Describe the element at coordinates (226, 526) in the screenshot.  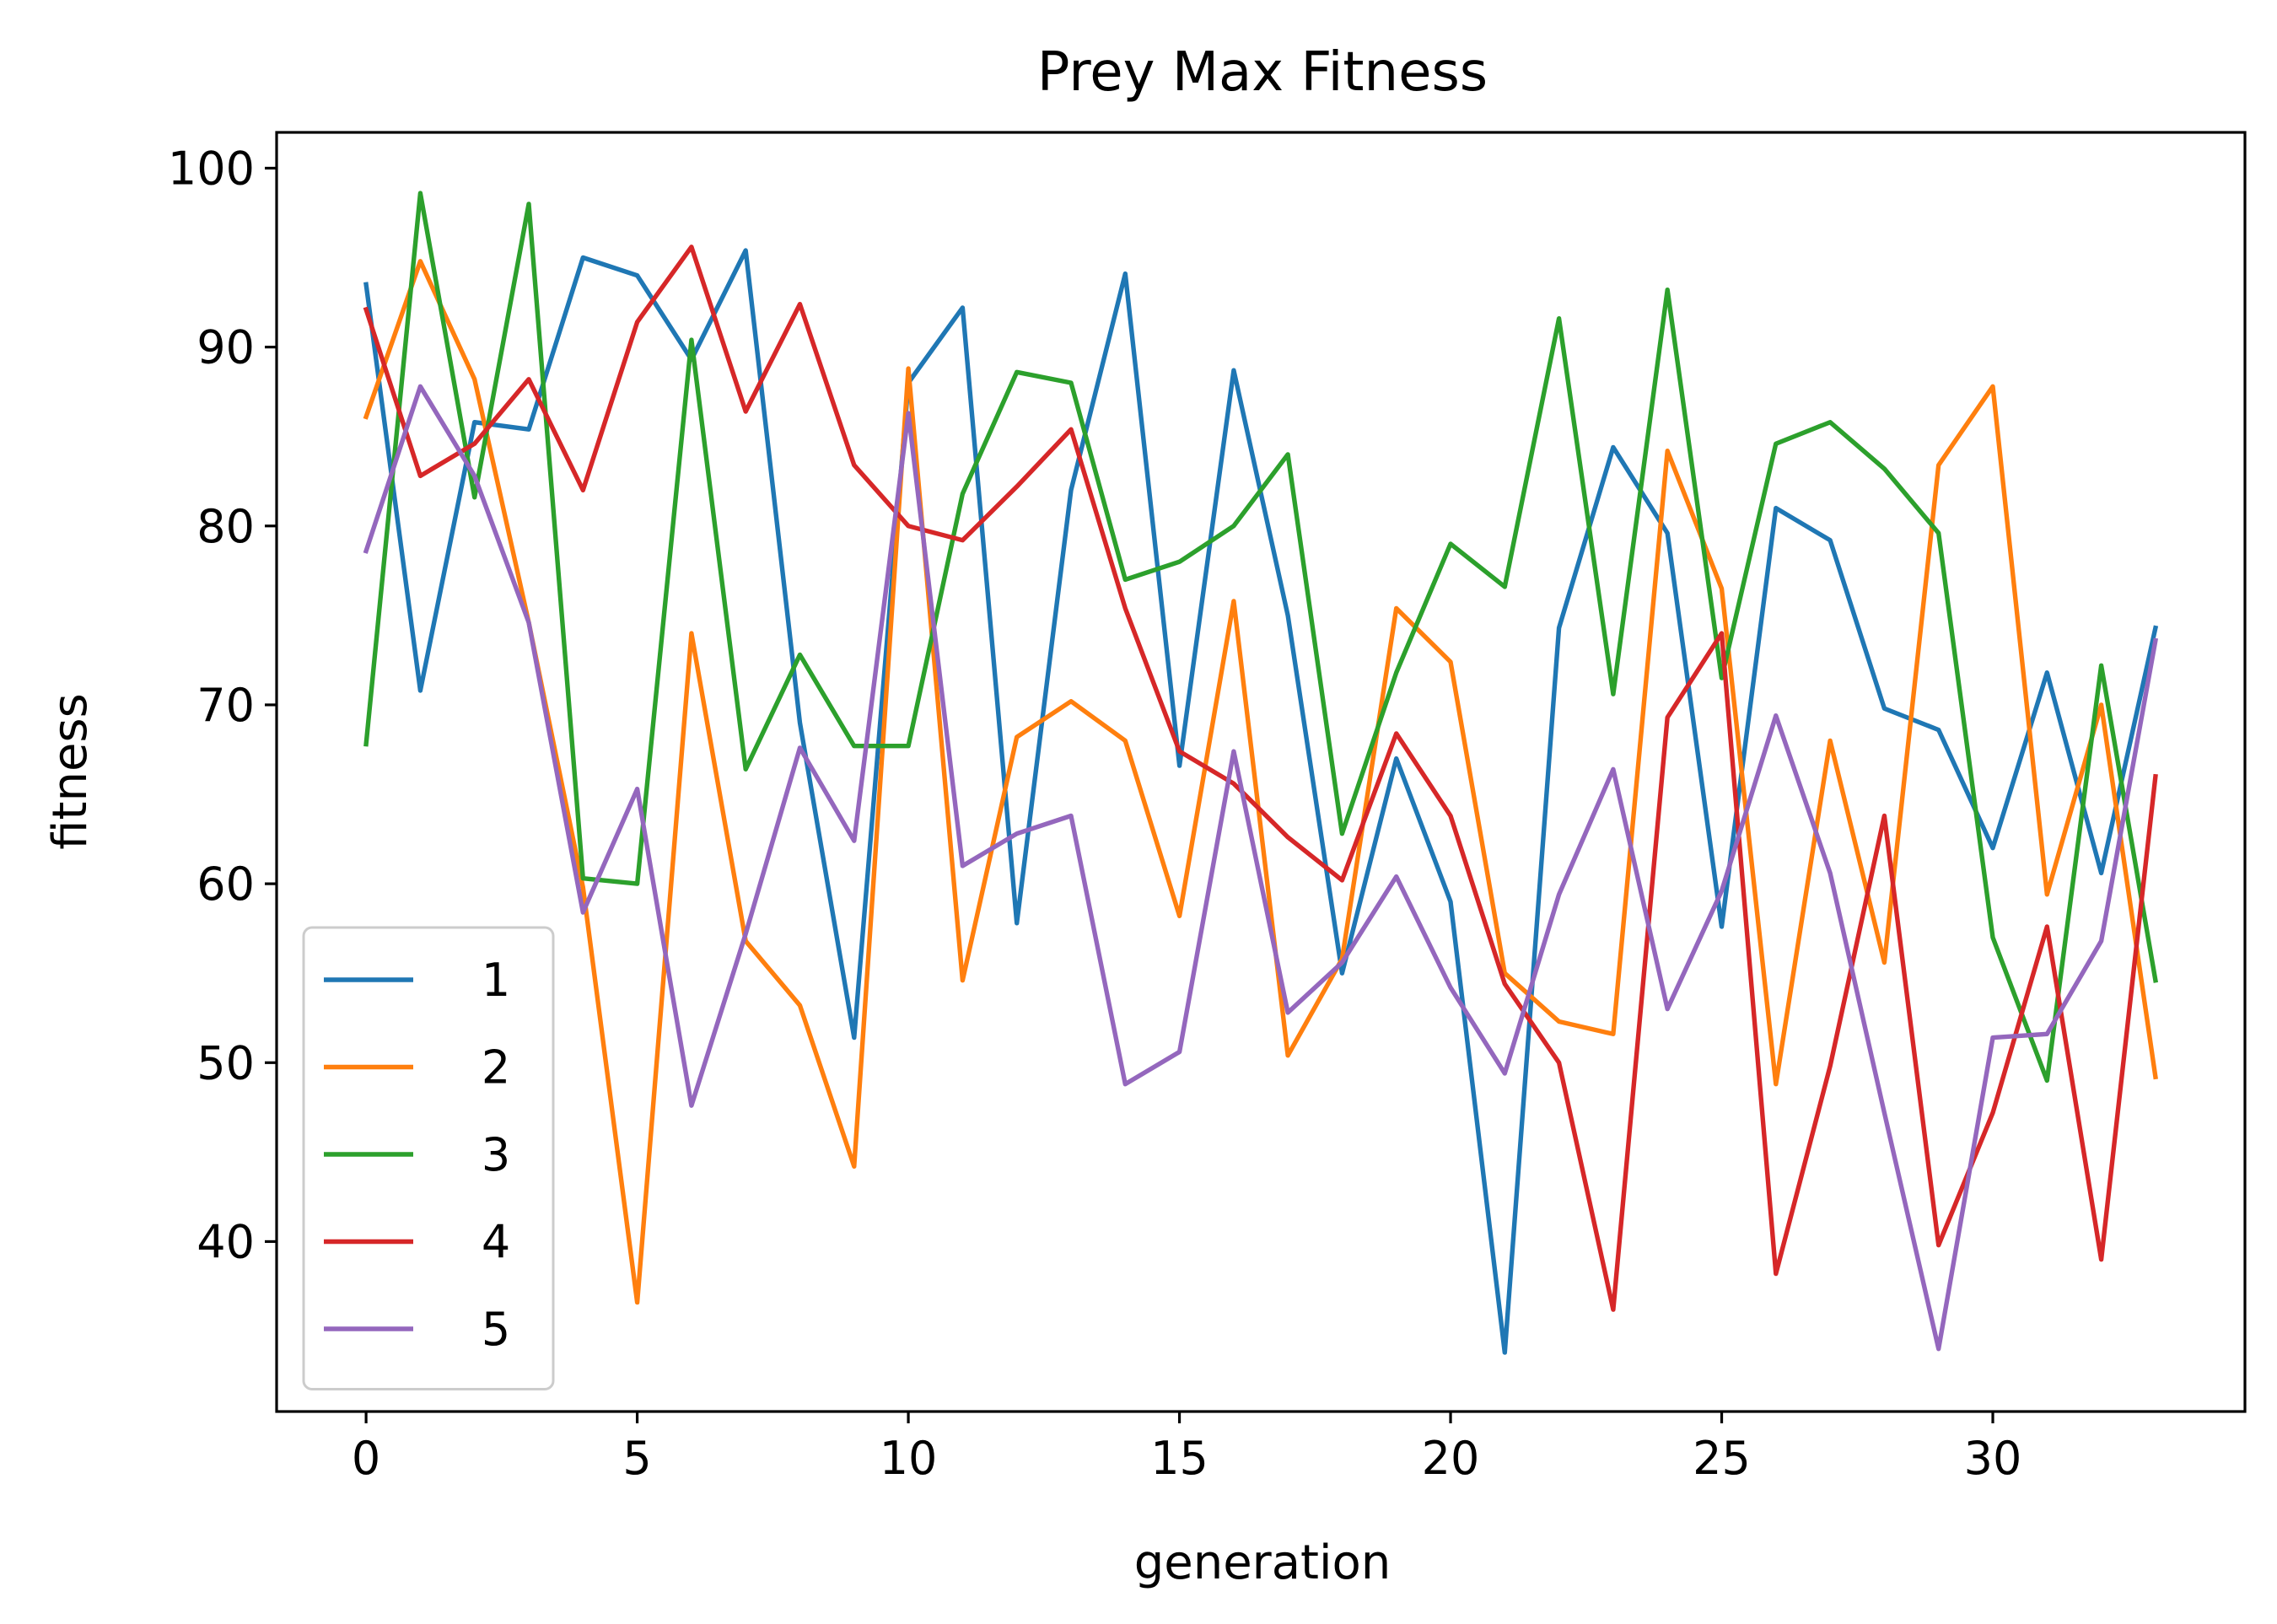
I see `y-tick-label-4: 80` at that location.